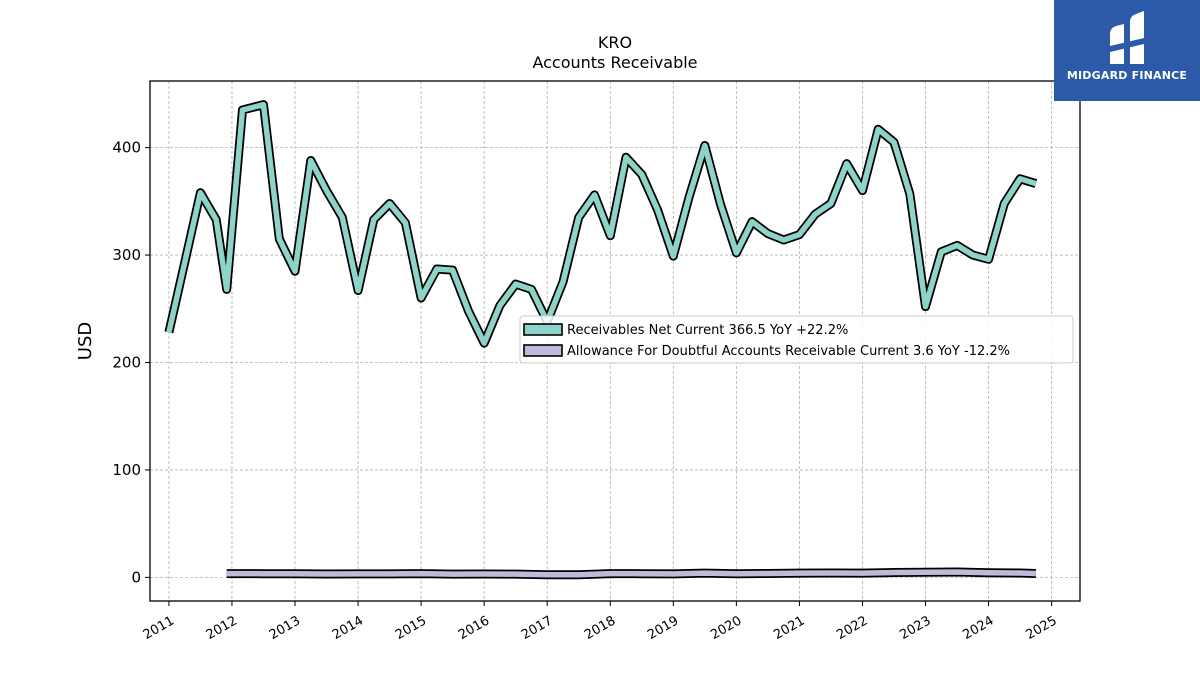 The image size is (1200, 675). Describe the element at coordinates (1127, 37) in the screenshot. I see `midgard-logo-icon` at that location.